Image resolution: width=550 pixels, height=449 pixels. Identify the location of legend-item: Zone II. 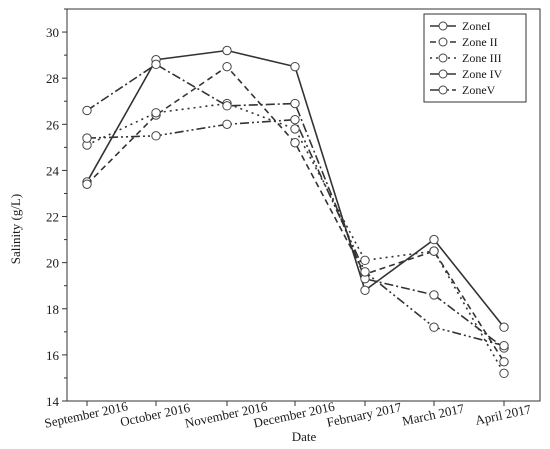
(464, 42).